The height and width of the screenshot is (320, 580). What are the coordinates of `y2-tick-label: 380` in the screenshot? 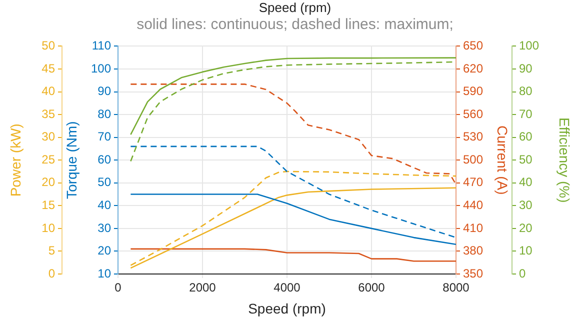 It's located at (473, 251).